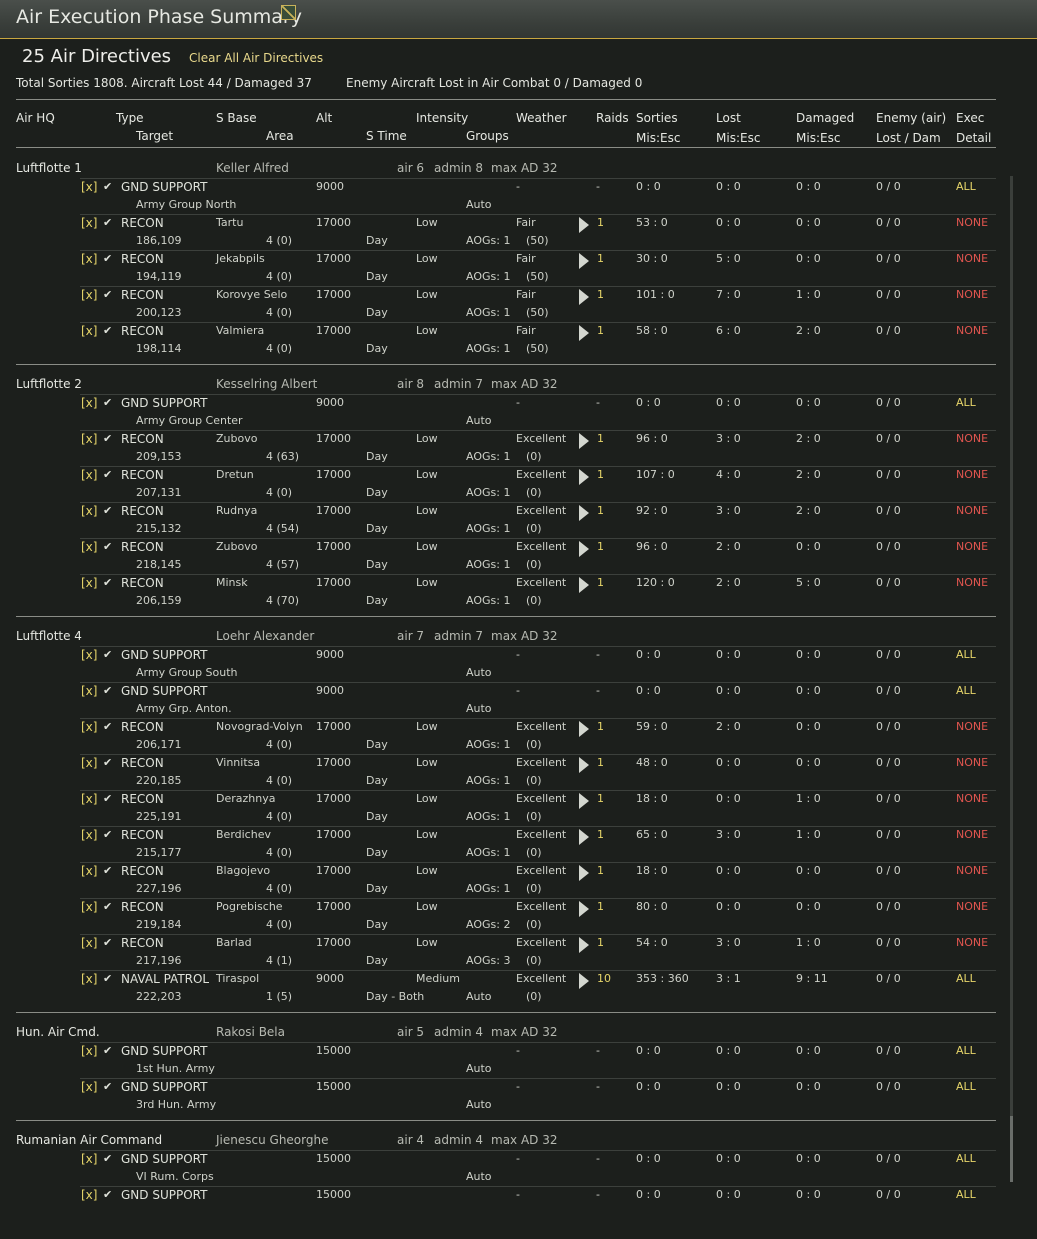 The image size is (1037, 1239). Describe the element at coordinates (159, 528) in the screenshot. I see `target: 215,132` at that location.